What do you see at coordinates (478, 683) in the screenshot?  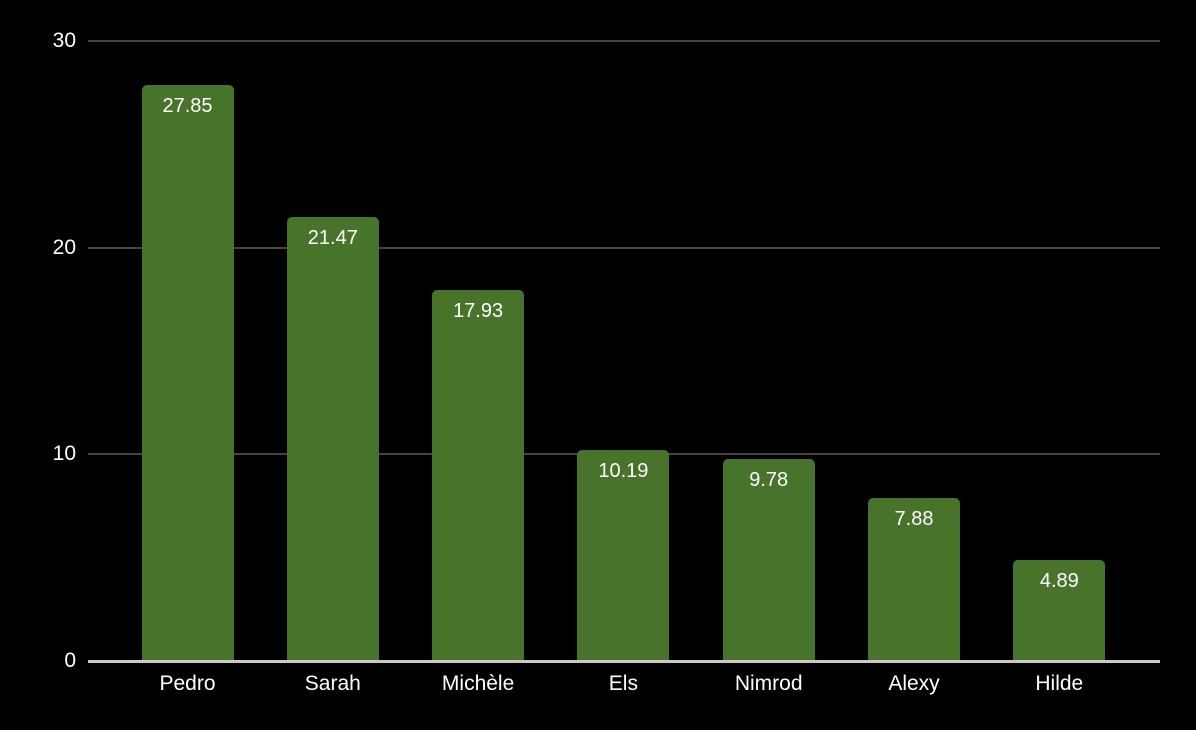 I see `x-category-label: Michèle` at bounding box center [478, 683].